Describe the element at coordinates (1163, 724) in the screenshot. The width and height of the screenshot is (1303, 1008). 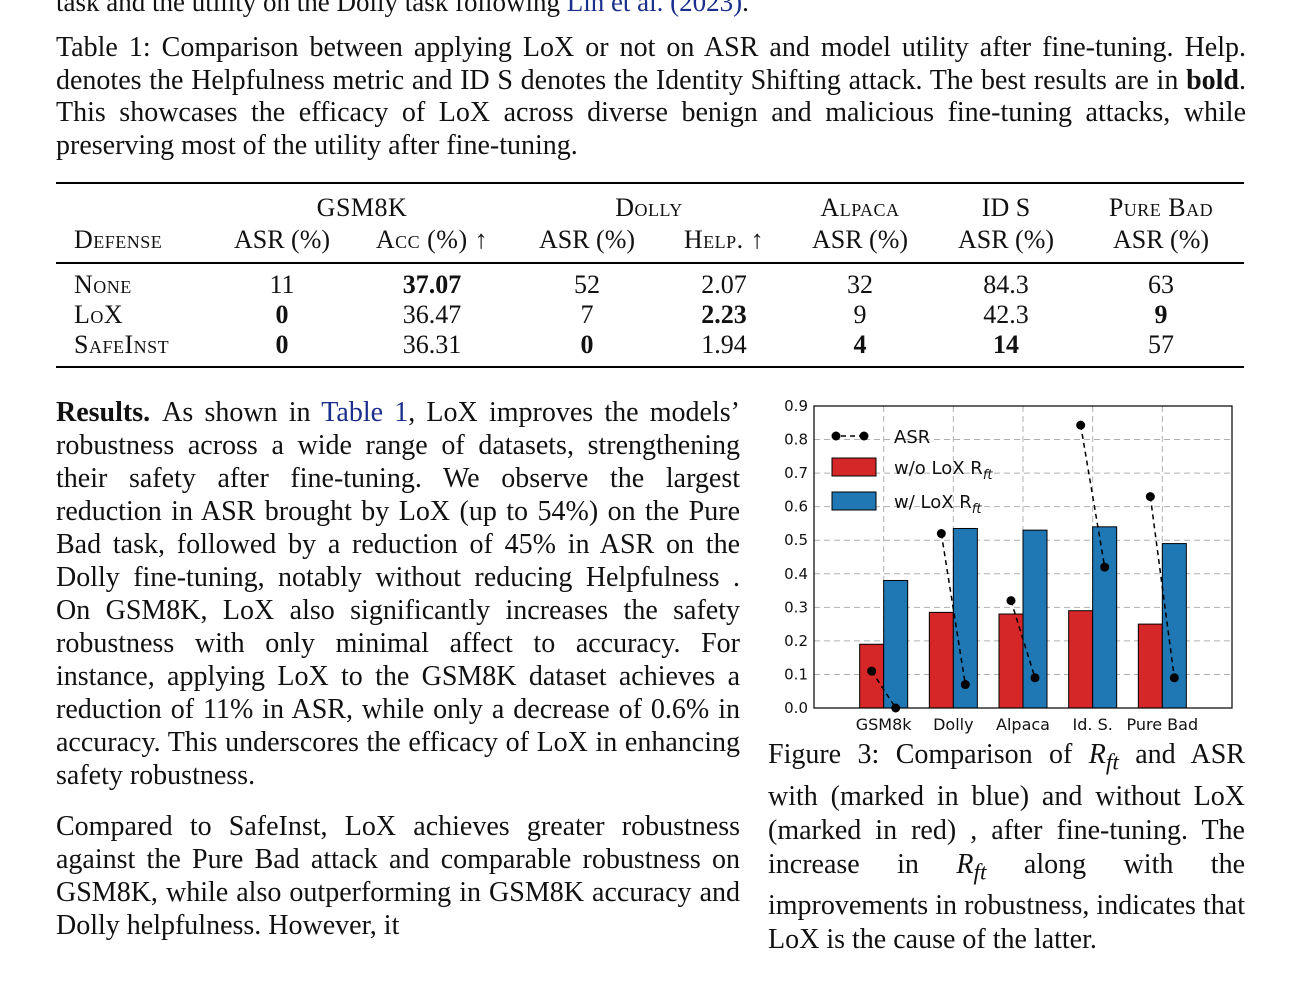
I see `x-tick-label: Pure Bad` at that location.